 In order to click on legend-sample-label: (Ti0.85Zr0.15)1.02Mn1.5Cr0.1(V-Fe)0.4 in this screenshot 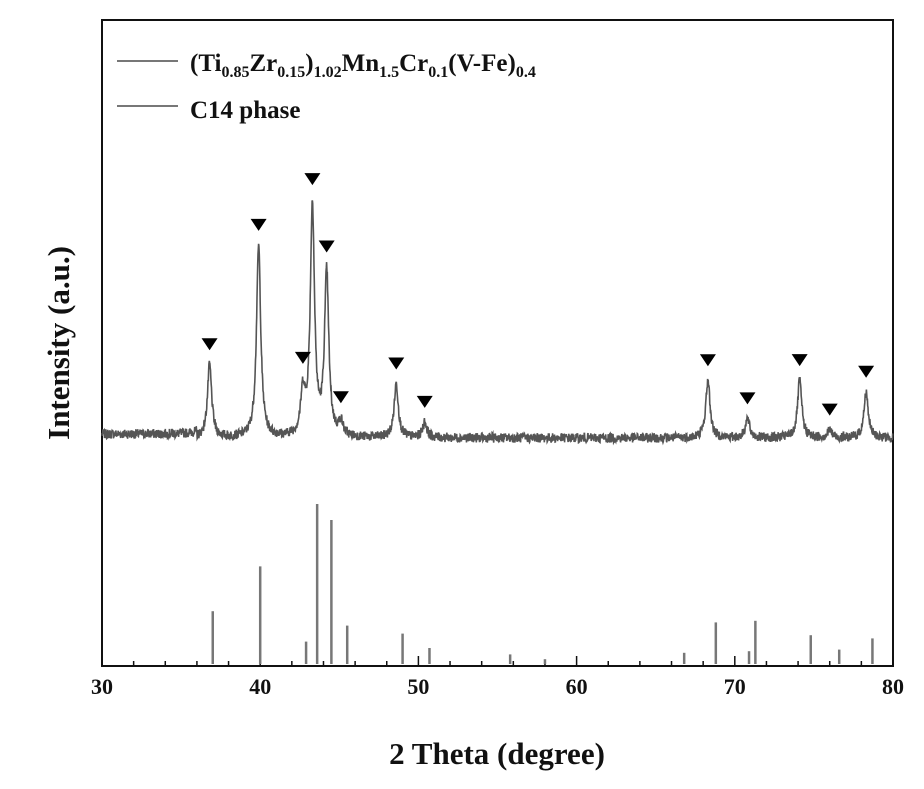, I will do `click(363, 65)`.